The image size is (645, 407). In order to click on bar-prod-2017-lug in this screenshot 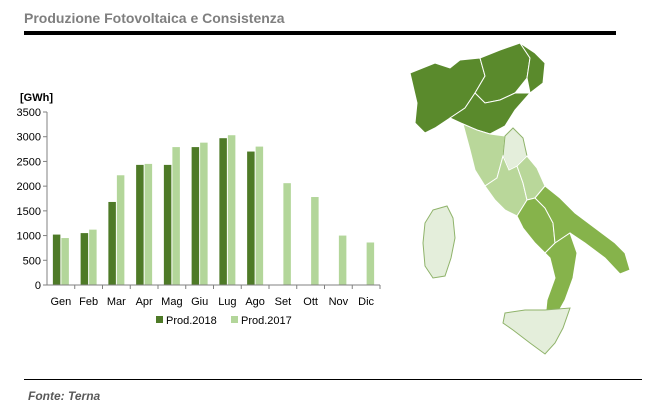, I will do `click(231, 210)`.